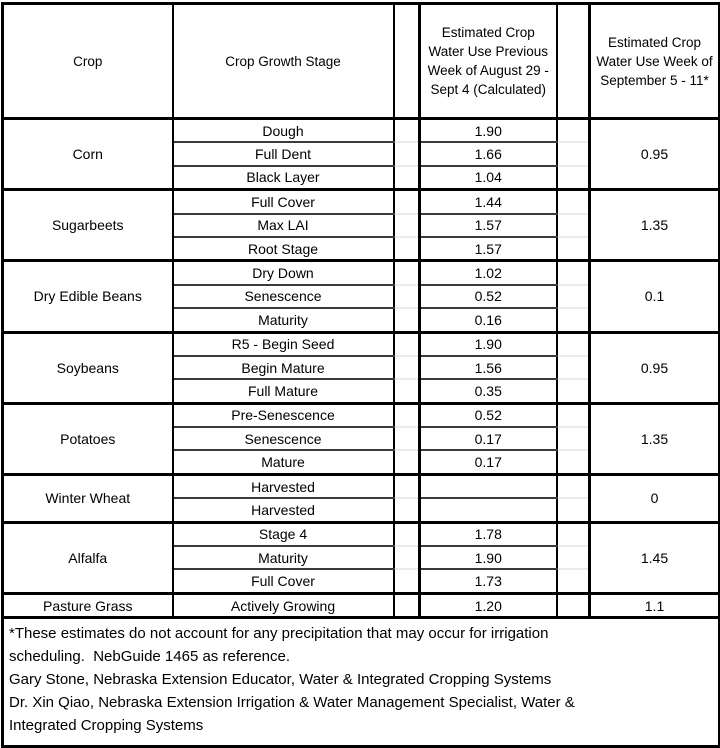 The height and width of the screenshot is (748, 720). Describe the element at coordinates (283, 534) in the screenshot. I see `growth-stage-cell: Stage 4` at that location.